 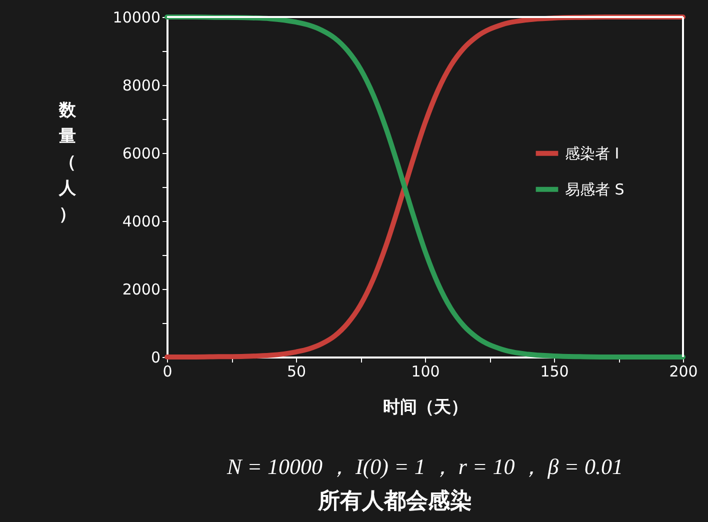 I want to click on legend-label: 感染者 I, so click(x=592, y=153).